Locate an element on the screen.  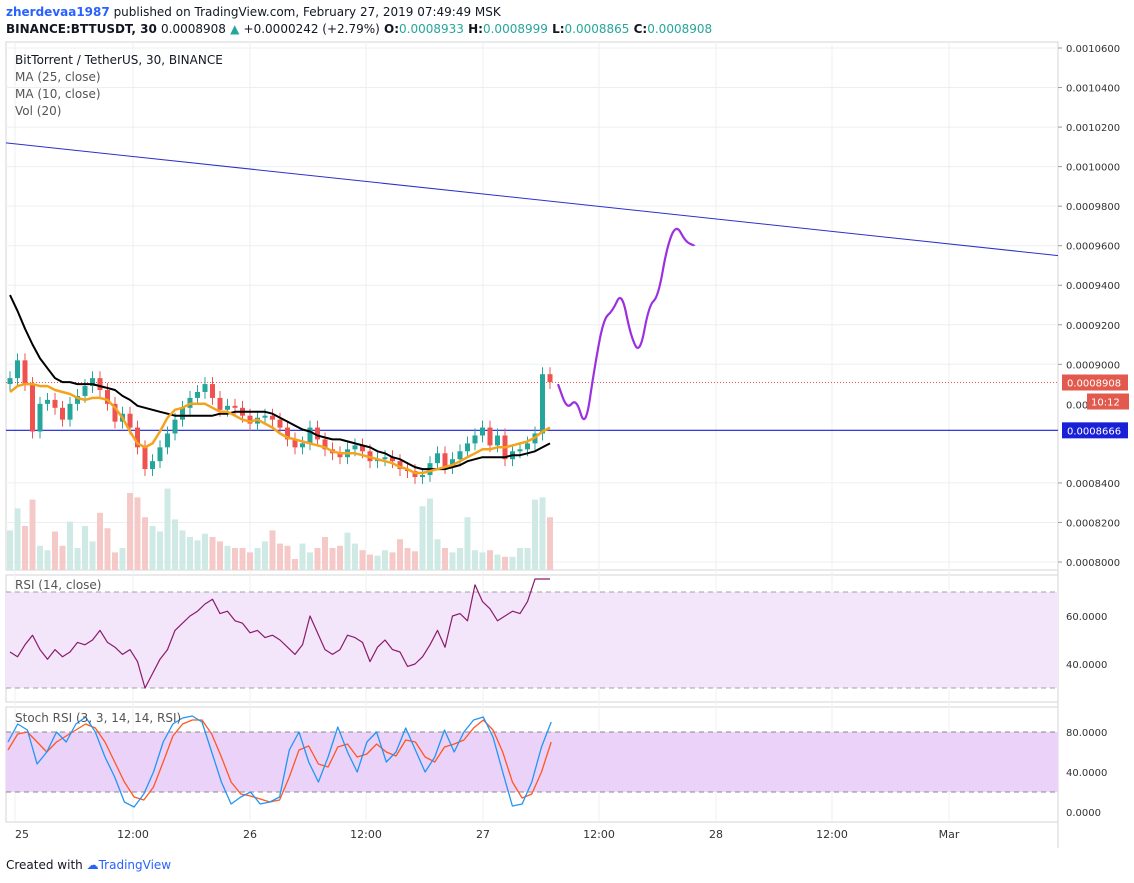
change: +0.0000242 (+2.79%) is located at coordinates (311, 29).